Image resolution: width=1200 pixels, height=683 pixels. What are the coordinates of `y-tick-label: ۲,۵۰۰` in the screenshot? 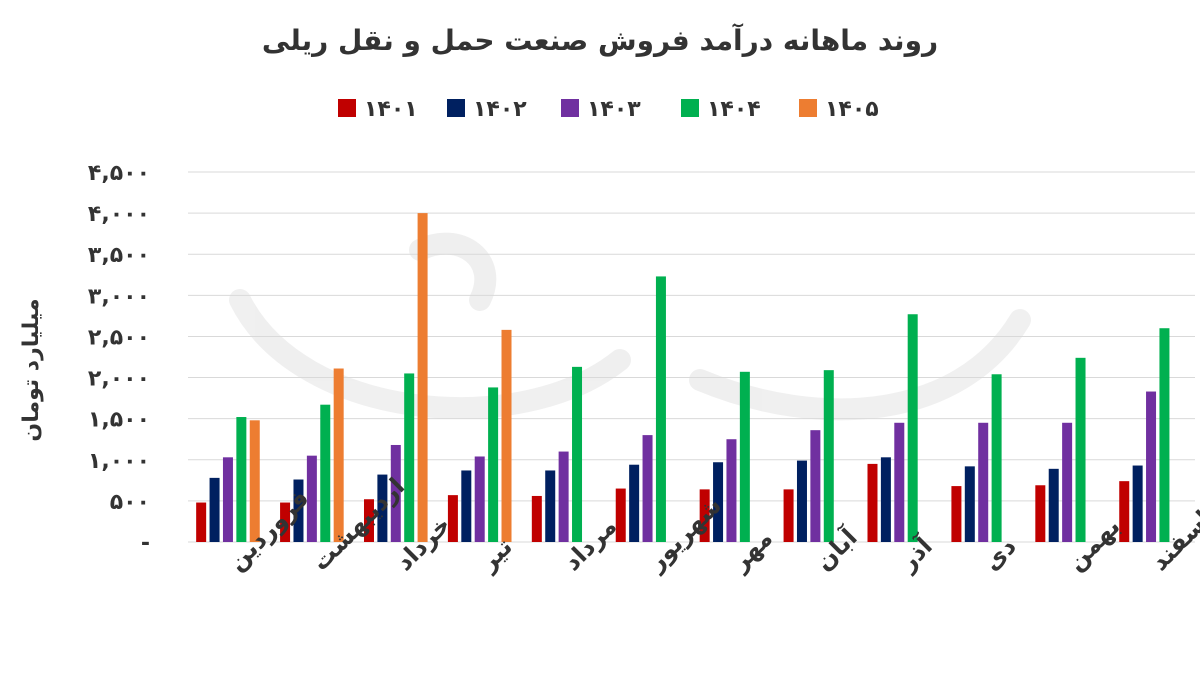 It's located at (119, 337).